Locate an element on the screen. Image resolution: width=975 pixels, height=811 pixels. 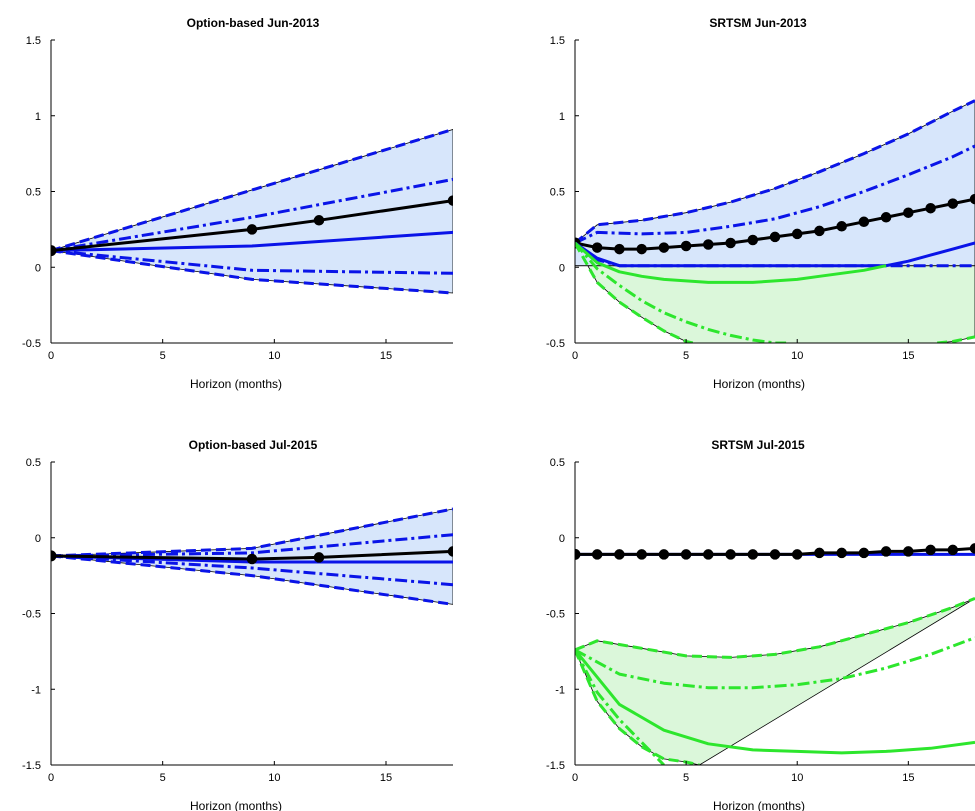
chart-title: SRTSM Jun-2013 is located at coordinates (758, 23).